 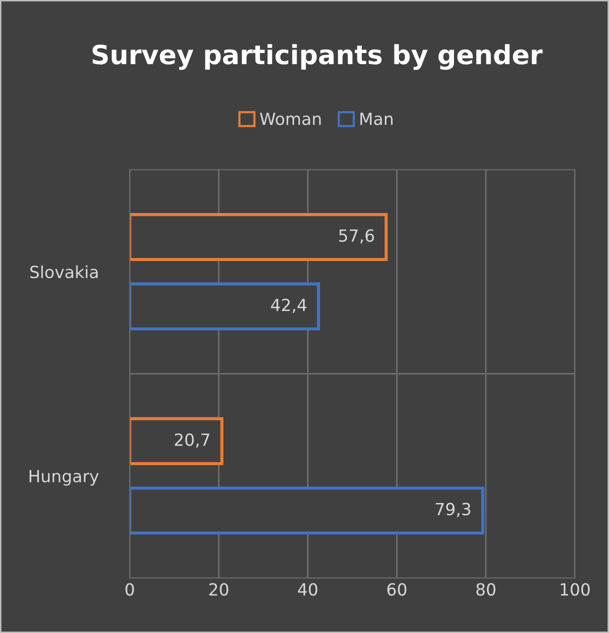 What do you see at coordinates (64, 478) in the screenshot?
I see `y-tick-label: Hungary` at bounding box center [64, 478].